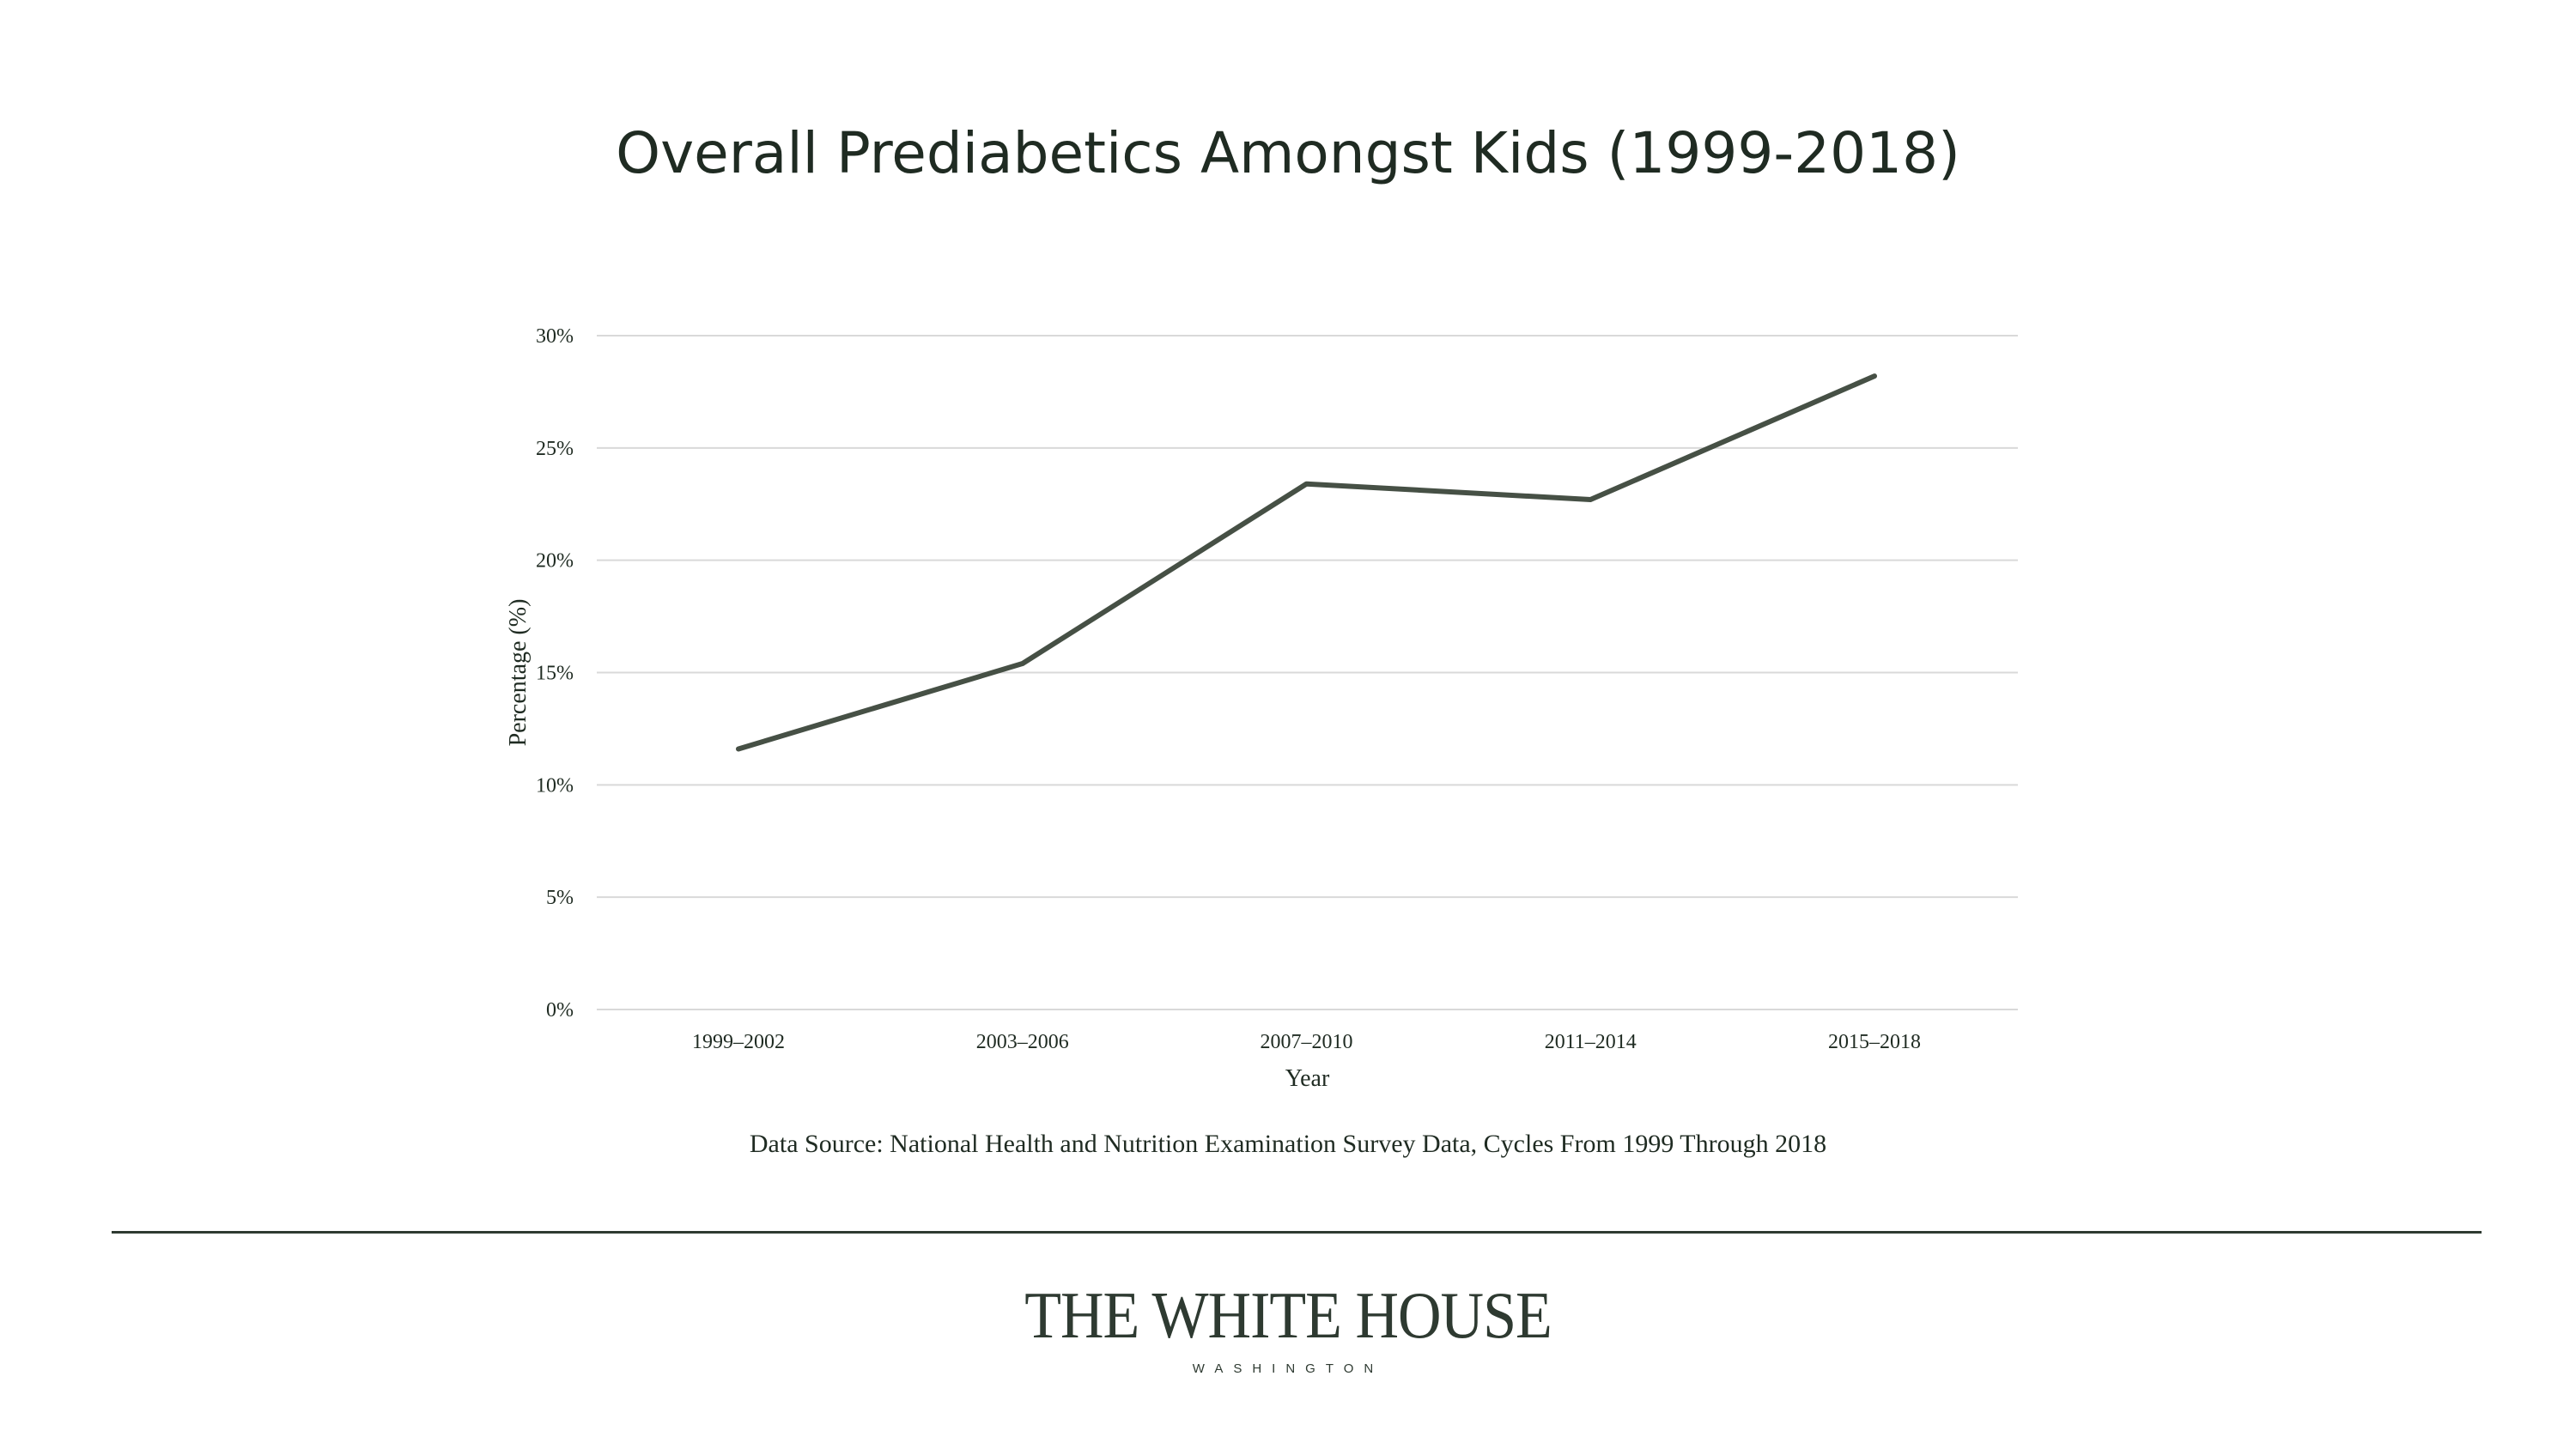 This screenshot has height=1449, width=2576. What do you see at coordinates (1308, 1078) in the screenshot?
I see `x-axis-title: Year` at bounding box center [1308, 1078].